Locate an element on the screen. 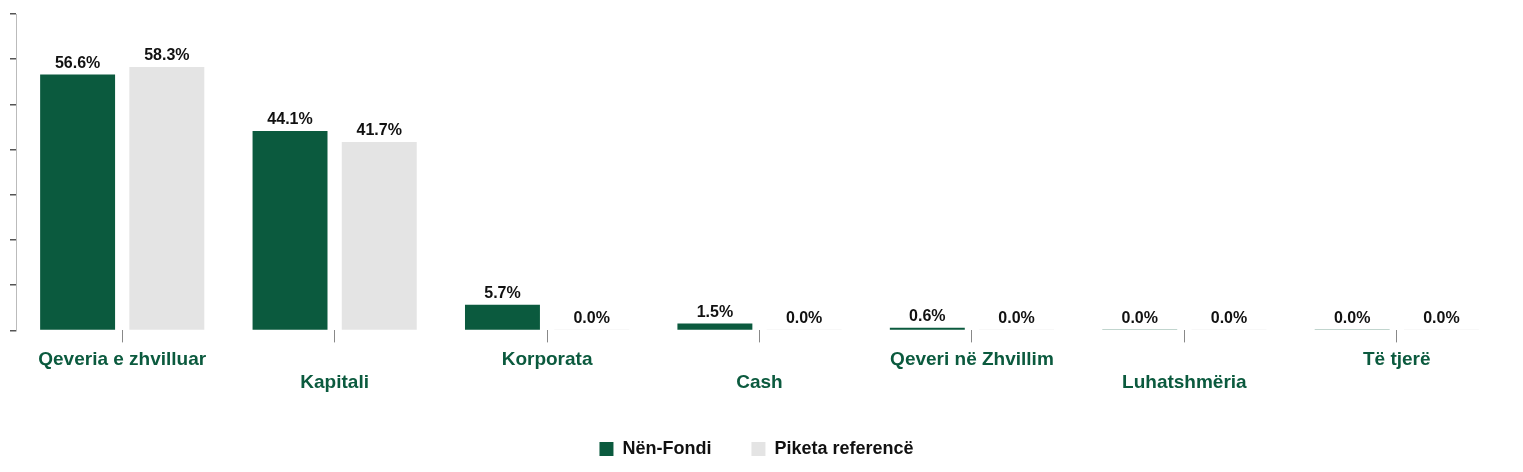 This screenshot has width=1523, height=472. data-label: 44.1% is located at coordinates (290, 119).